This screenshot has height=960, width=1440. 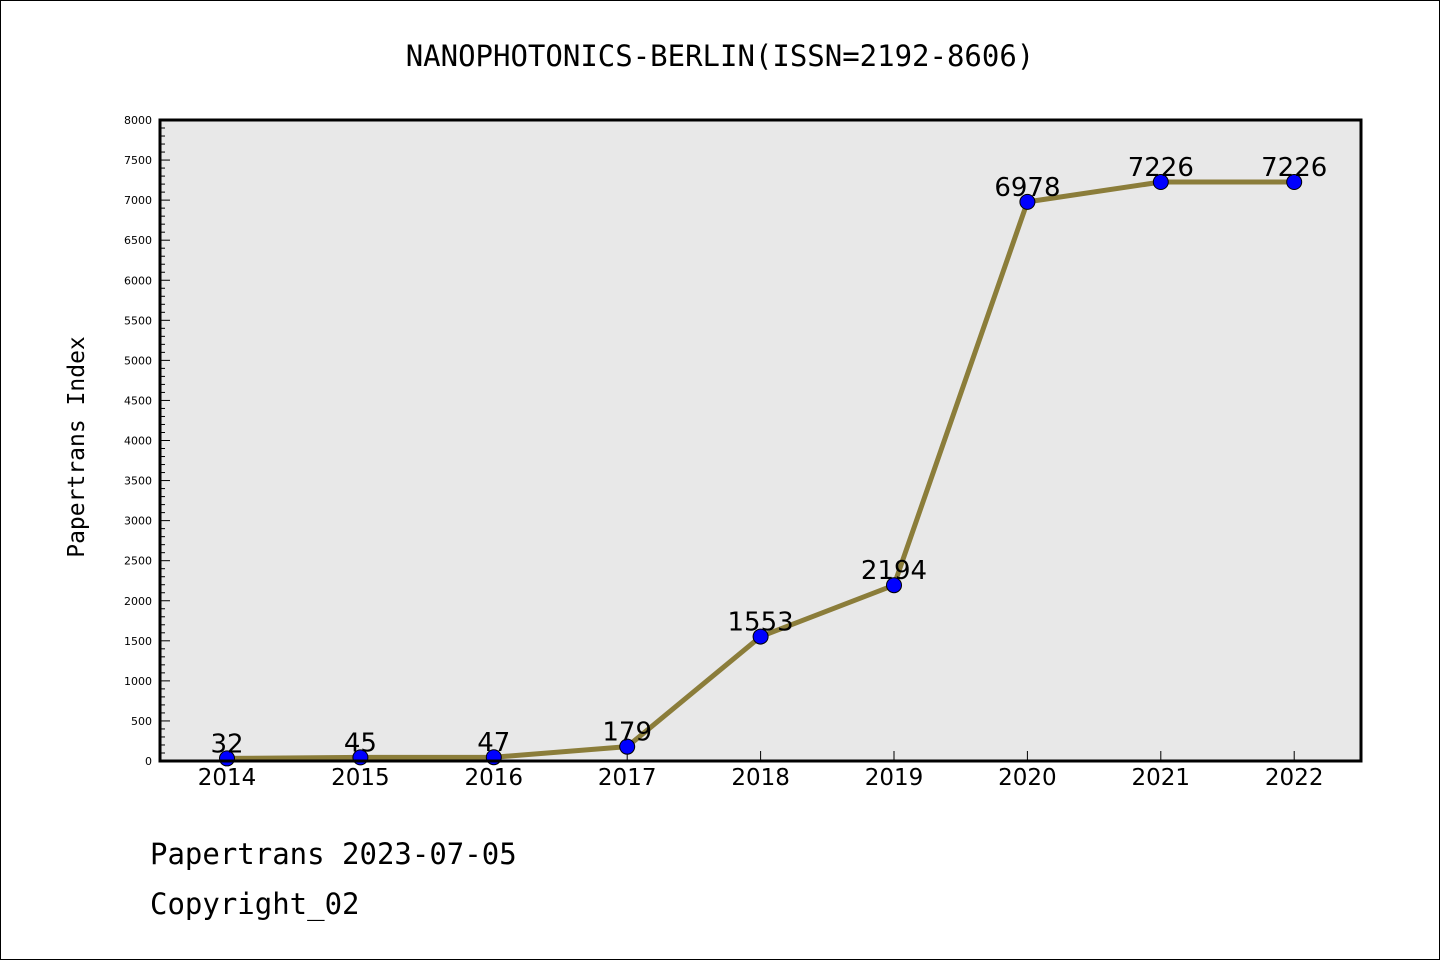 What do you see at coordinates (255, 904) in the screenshot?
I see `footer-copyright: Copyright_02` at bounding box center [255, 904].